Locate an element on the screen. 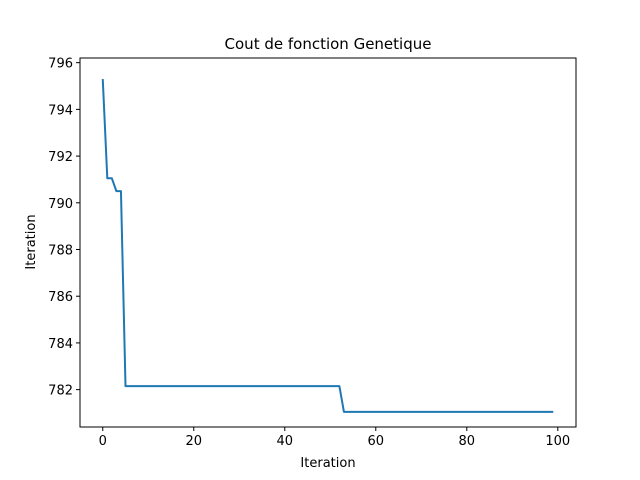  y-tick-label: 784 is located at coordinates (60, 344).